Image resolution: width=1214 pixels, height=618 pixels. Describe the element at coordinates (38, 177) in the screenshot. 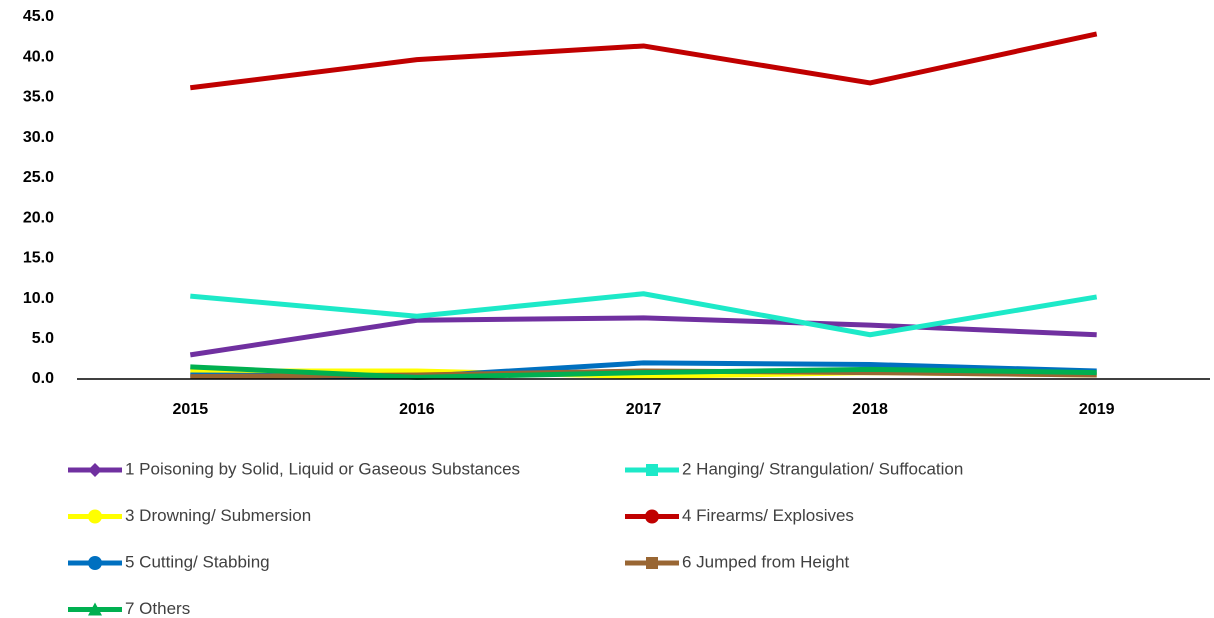

I see `y-tick-label: 25.0` at that location.